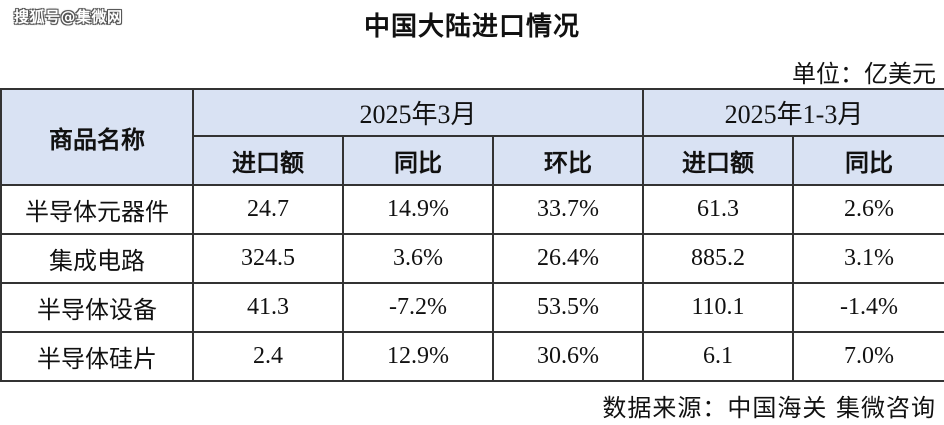 This screenshot has width=944, height=425. Describe the element at coordinates (568, 258) in the screenshot. I see `cell-value: 26.4%` at that location.